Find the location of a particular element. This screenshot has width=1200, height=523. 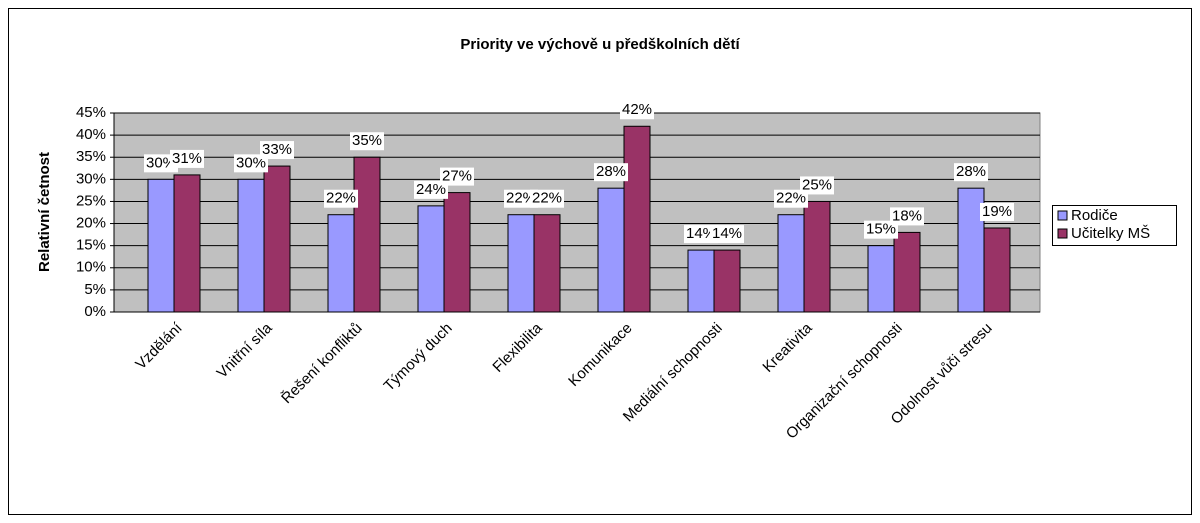

value-label: 31% is located at coordinates (187, 158).